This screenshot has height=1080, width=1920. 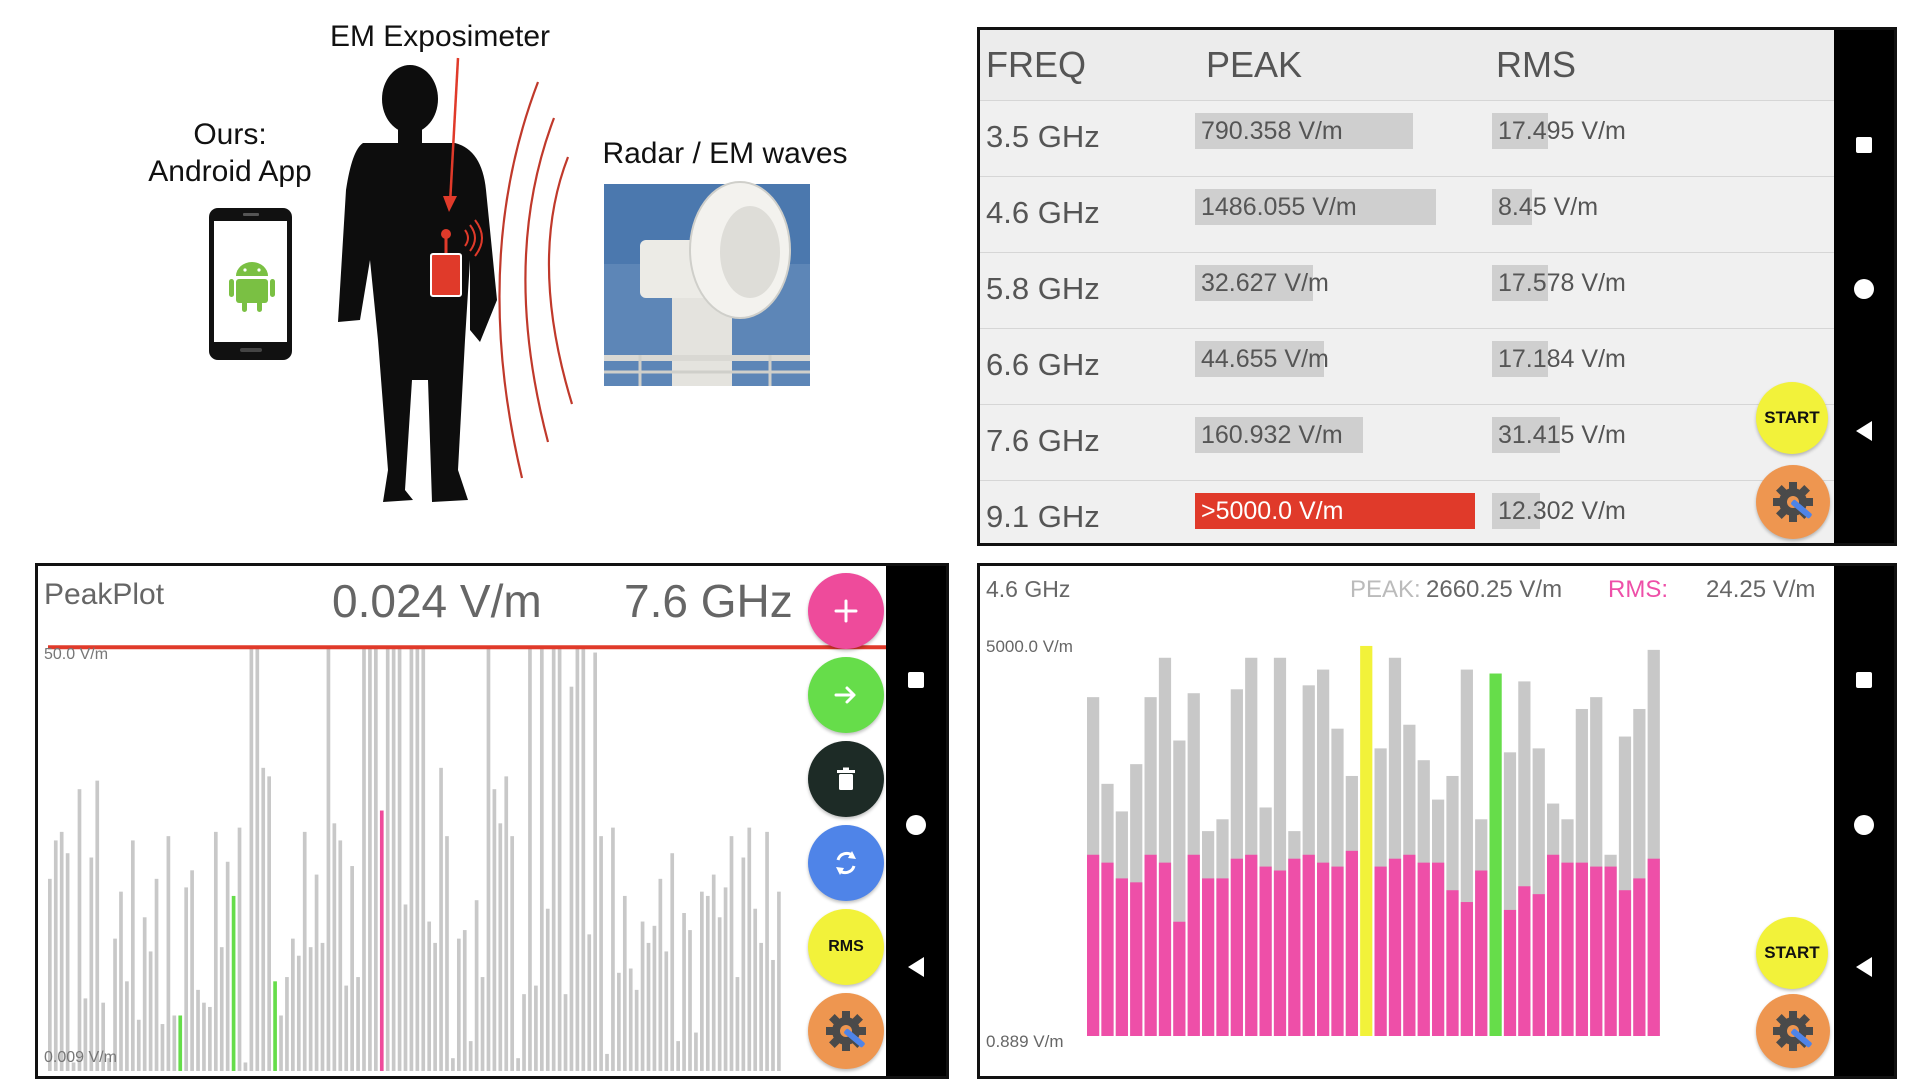 What do you see at coordinates (1315, 207) in the screenshot?
I see `peak-level-bar` at bounding box center [1315, 207].